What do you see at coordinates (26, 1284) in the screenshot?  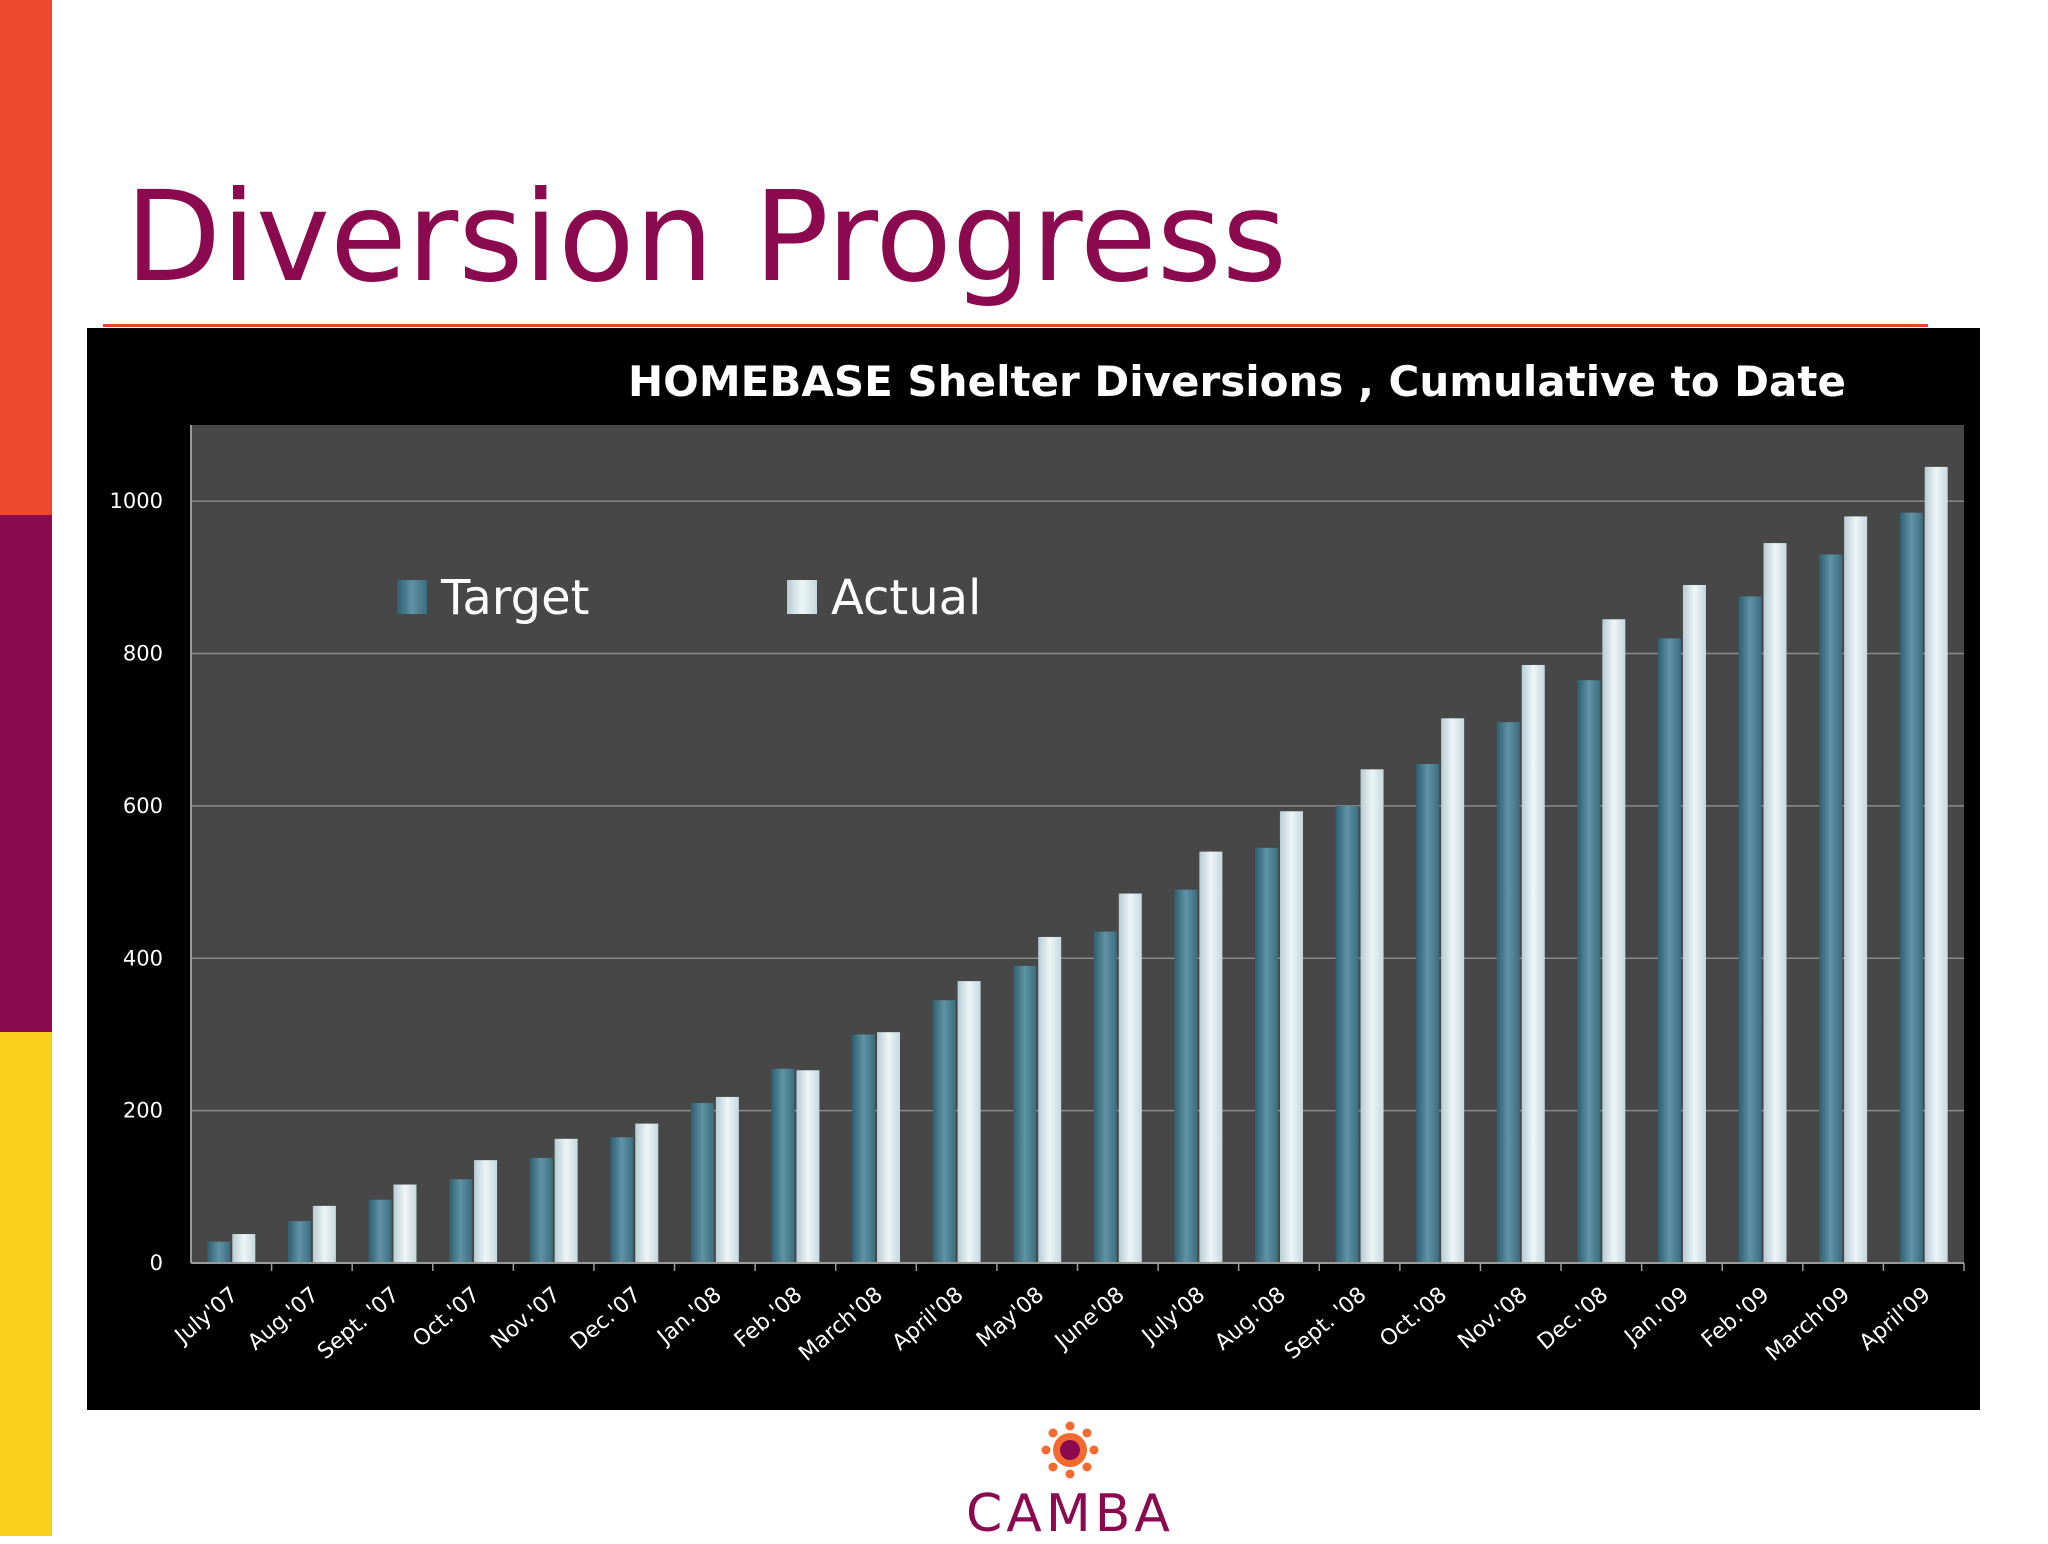 I see `accent-stripe-yellow` at bounding box center [26, 1284].